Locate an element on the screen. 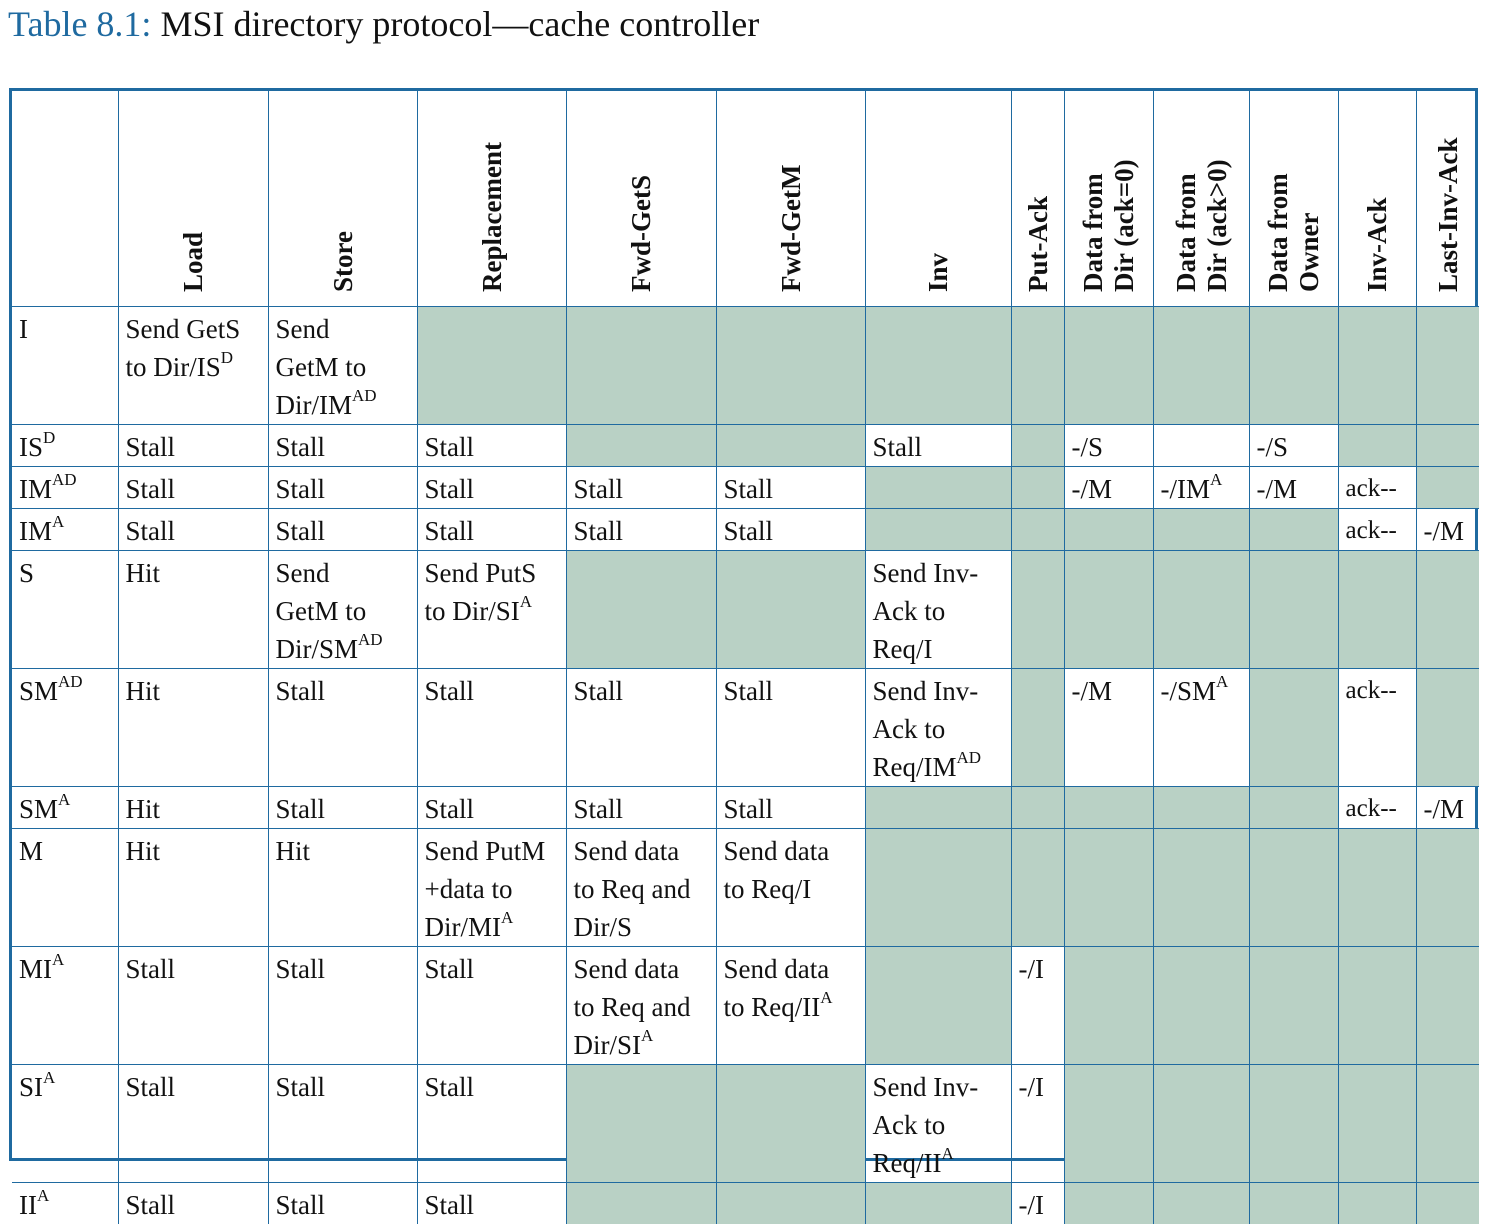  table-cell: IIA is located at coordinates (65, 1202).